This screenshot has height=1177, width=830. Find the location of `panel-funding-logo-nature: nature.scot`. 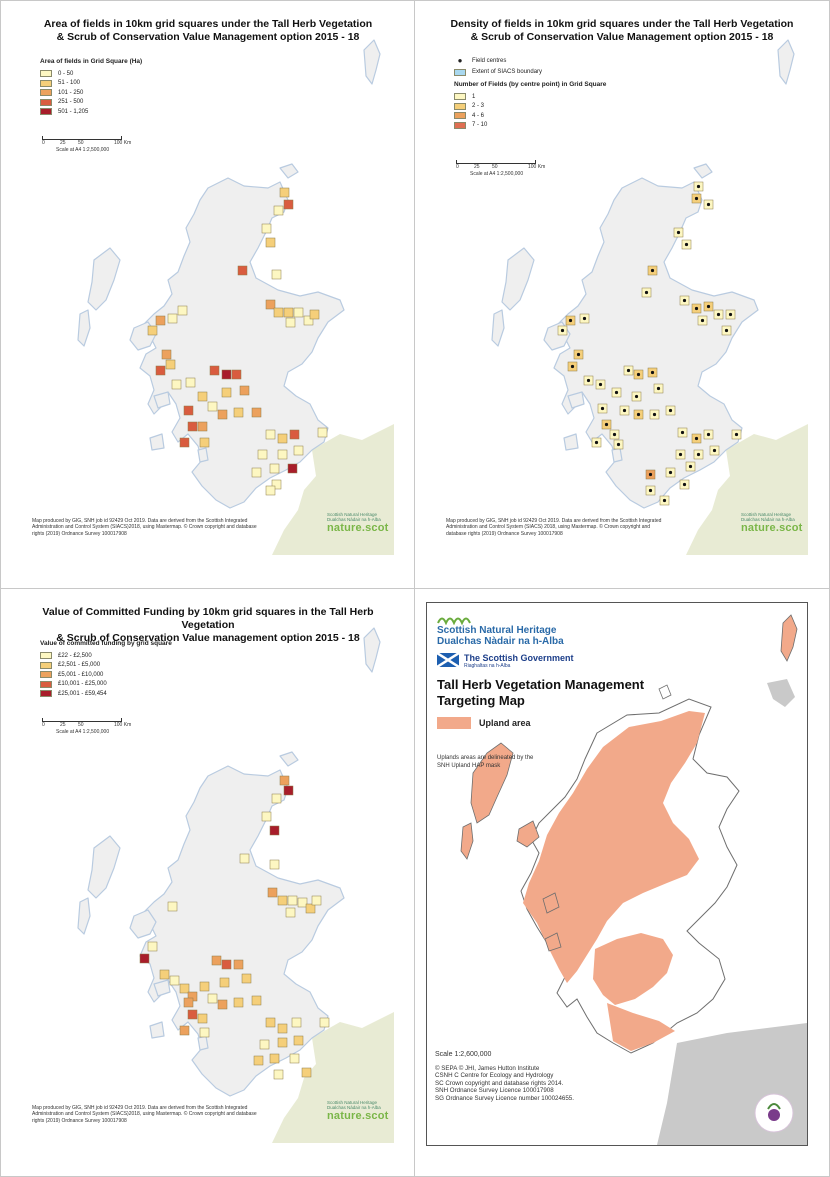

panel-funding-logo-nature: nature.scot is located at coordinates (358, 1116).